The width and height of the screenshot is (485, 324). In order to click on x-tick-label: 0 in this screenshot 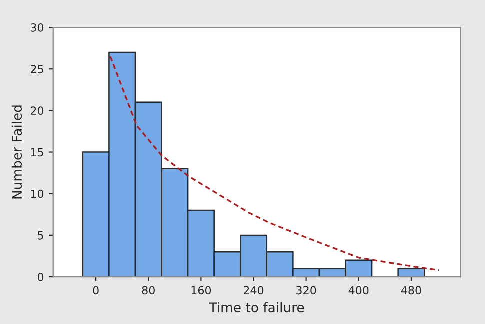, I will do `click(96, 290)`.